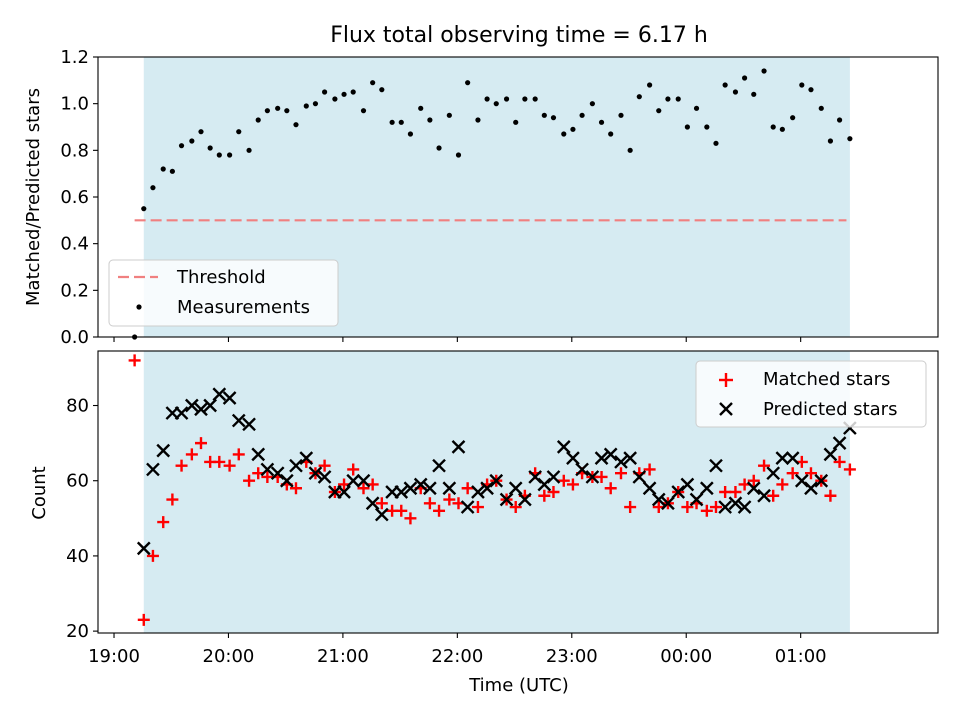  Describe the element at coordinates (229, 656) in the screenshot. I see `x-tick-label: 20:00` at that location.